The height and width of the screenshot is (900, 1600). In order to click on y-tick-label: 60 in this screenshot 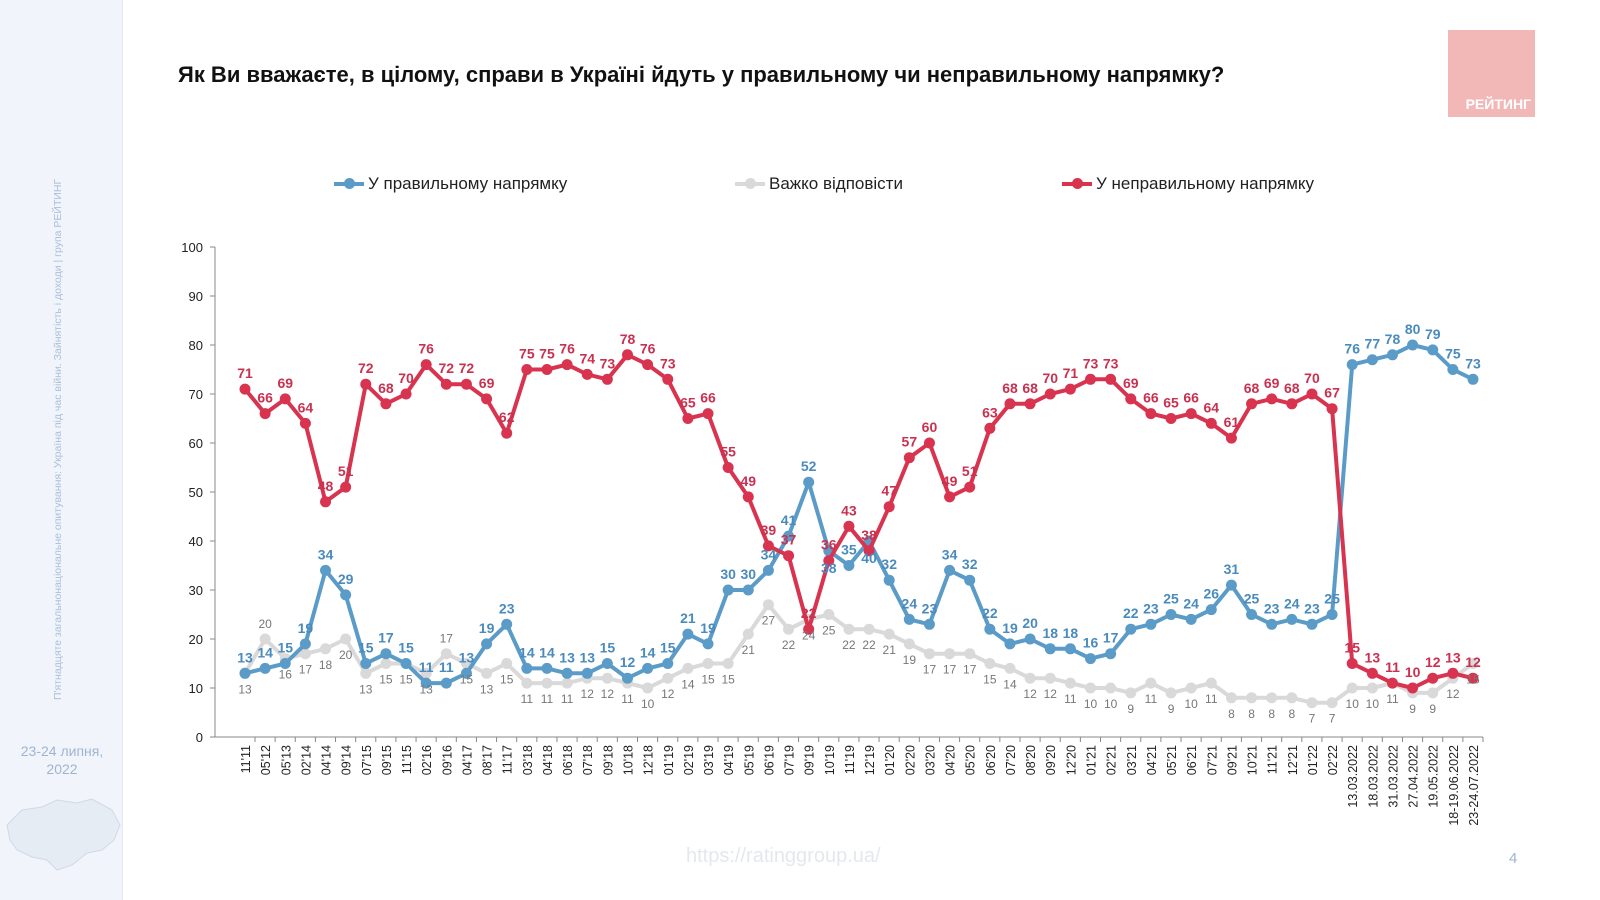, I will do `click(196, 443)`.